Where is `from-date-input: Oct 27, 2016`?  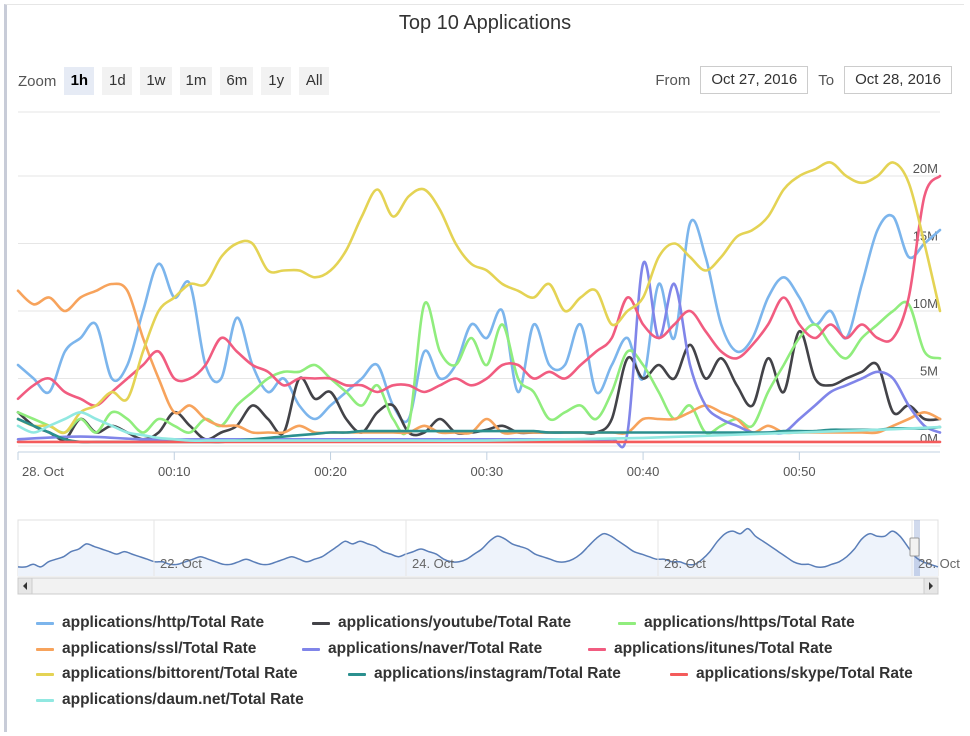 from-date-input: Oct 27, 2016 is located at coordinates (754, 80).